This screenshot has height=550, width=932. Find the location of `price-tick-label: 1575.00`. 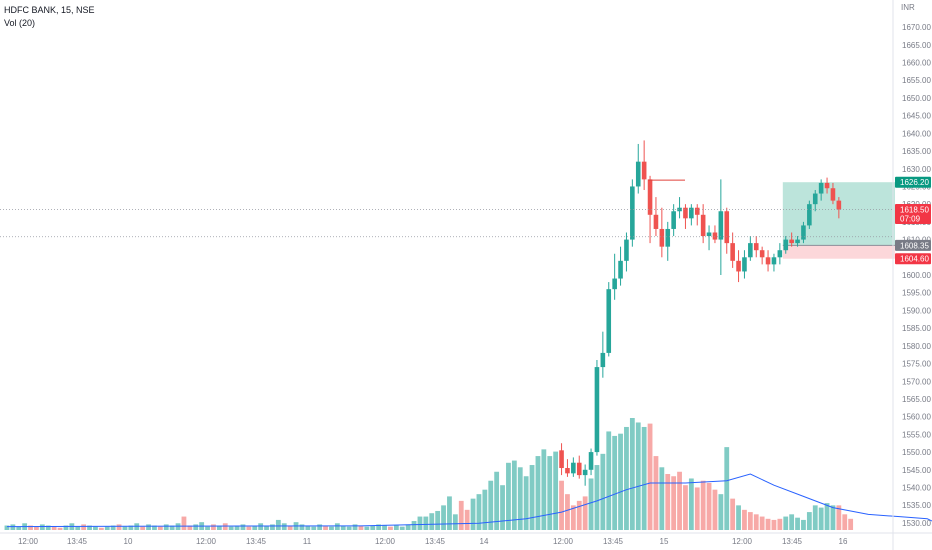

price-tick-label: 1575.00 is located at coordinates (916, 364).